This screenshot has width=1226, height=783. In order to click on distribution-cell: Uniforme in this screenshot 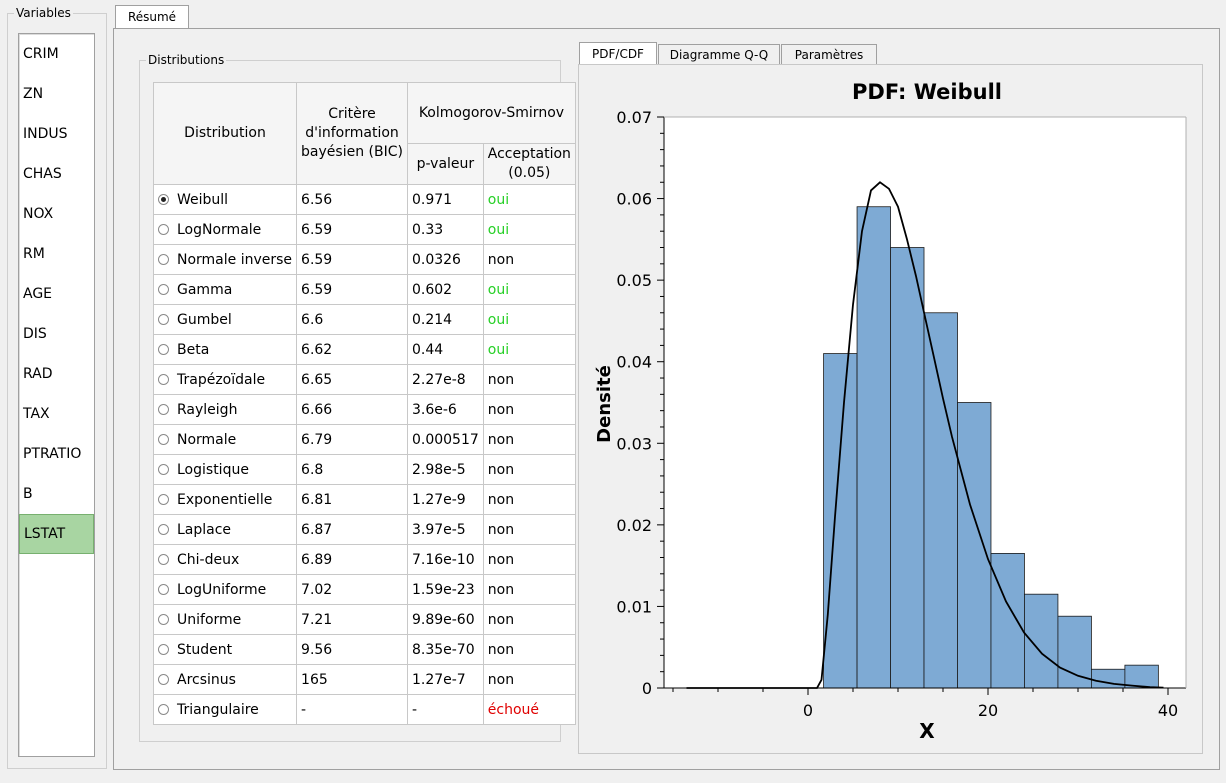, I will do `click(225, 619)`.